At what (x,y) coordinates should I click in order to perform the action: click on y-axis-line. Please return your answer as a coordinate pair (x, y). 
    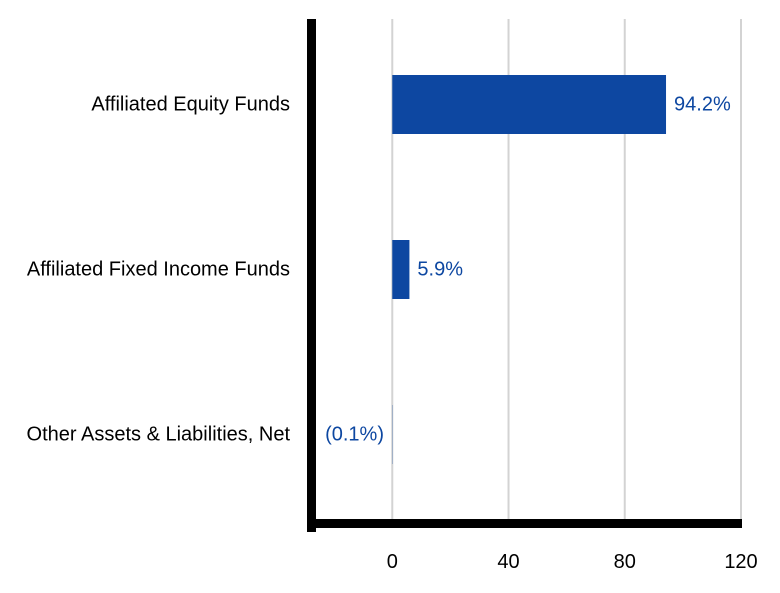
    Looking at the image, I should click on (311, 275).